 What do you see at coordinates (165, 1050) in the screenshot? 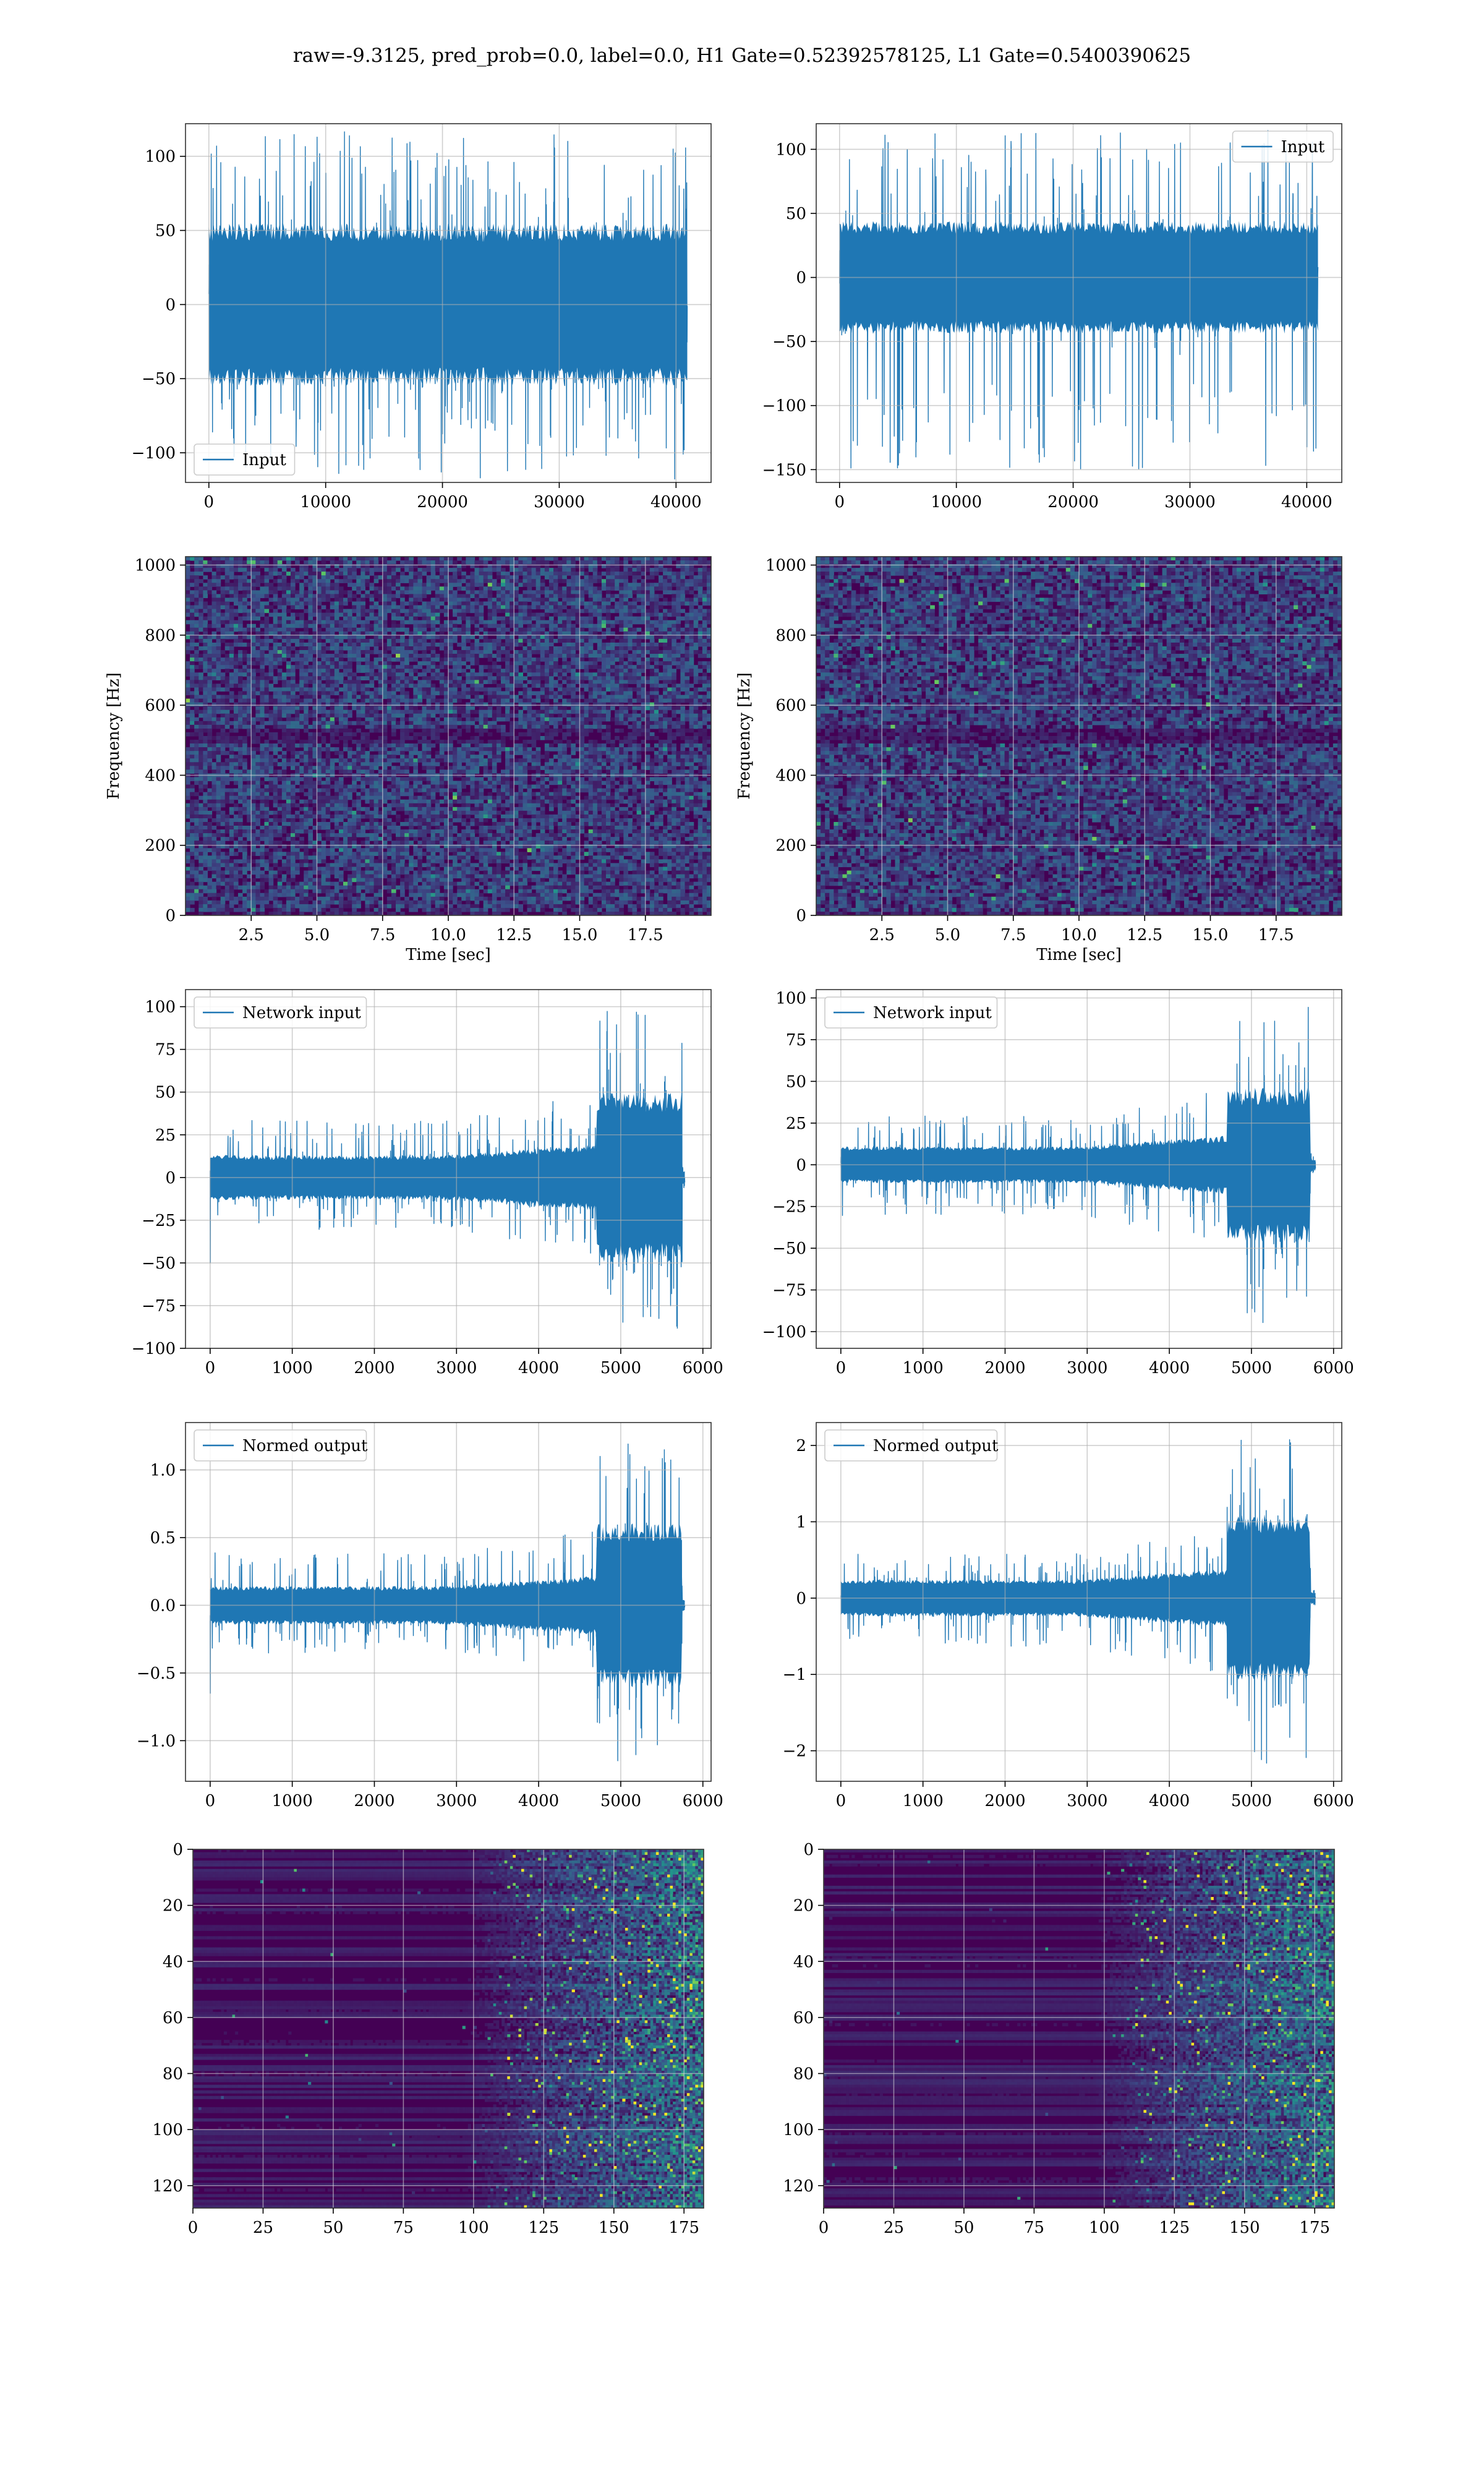
I see `y-tick-label: 75` at bounding box center [165, 1050].